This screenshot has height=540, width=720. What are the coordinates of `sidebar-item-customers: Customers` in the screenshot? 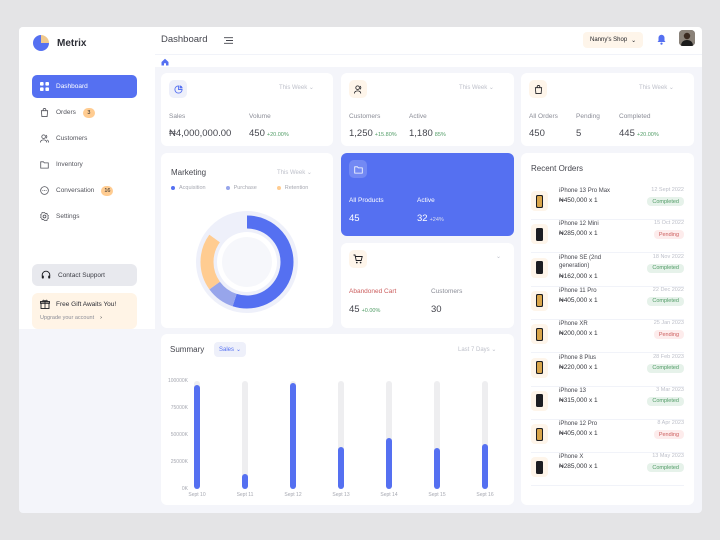 It's located at (84, 138).